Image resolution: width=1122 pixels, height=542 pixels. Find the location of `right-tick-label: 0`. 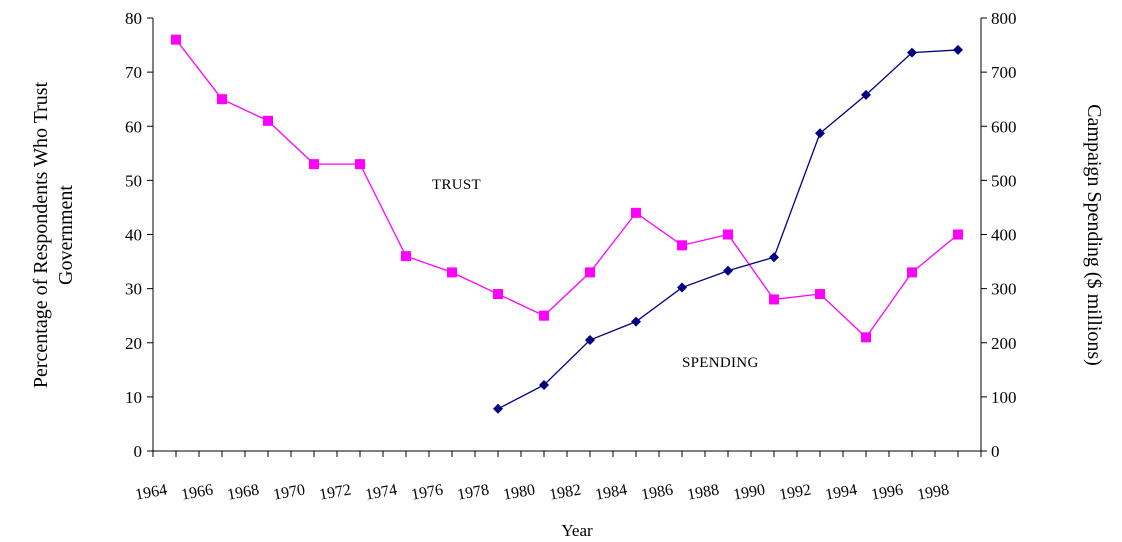

right-tick-label: 0 is located at coordinates (995, 451).